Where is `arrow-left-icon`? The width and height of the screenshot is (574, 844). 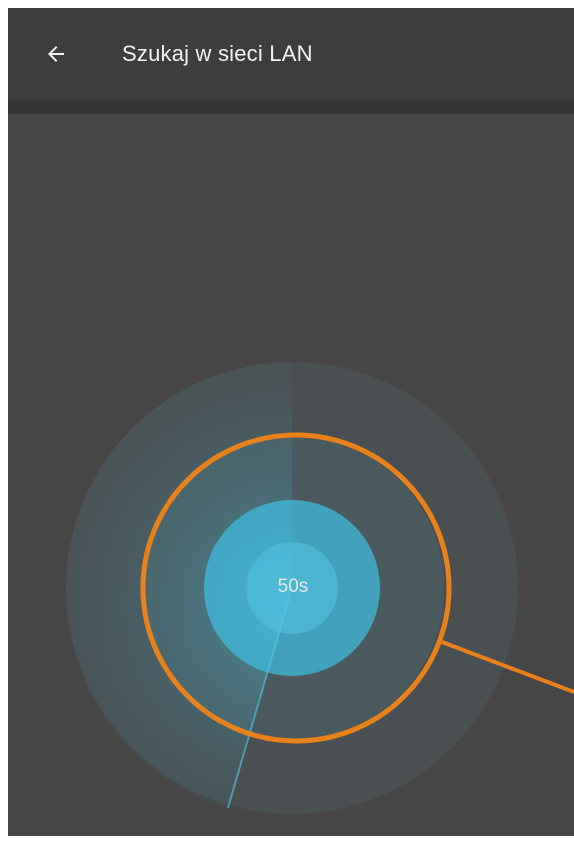
arrow-left-icon is located at coordinates (56, 54).